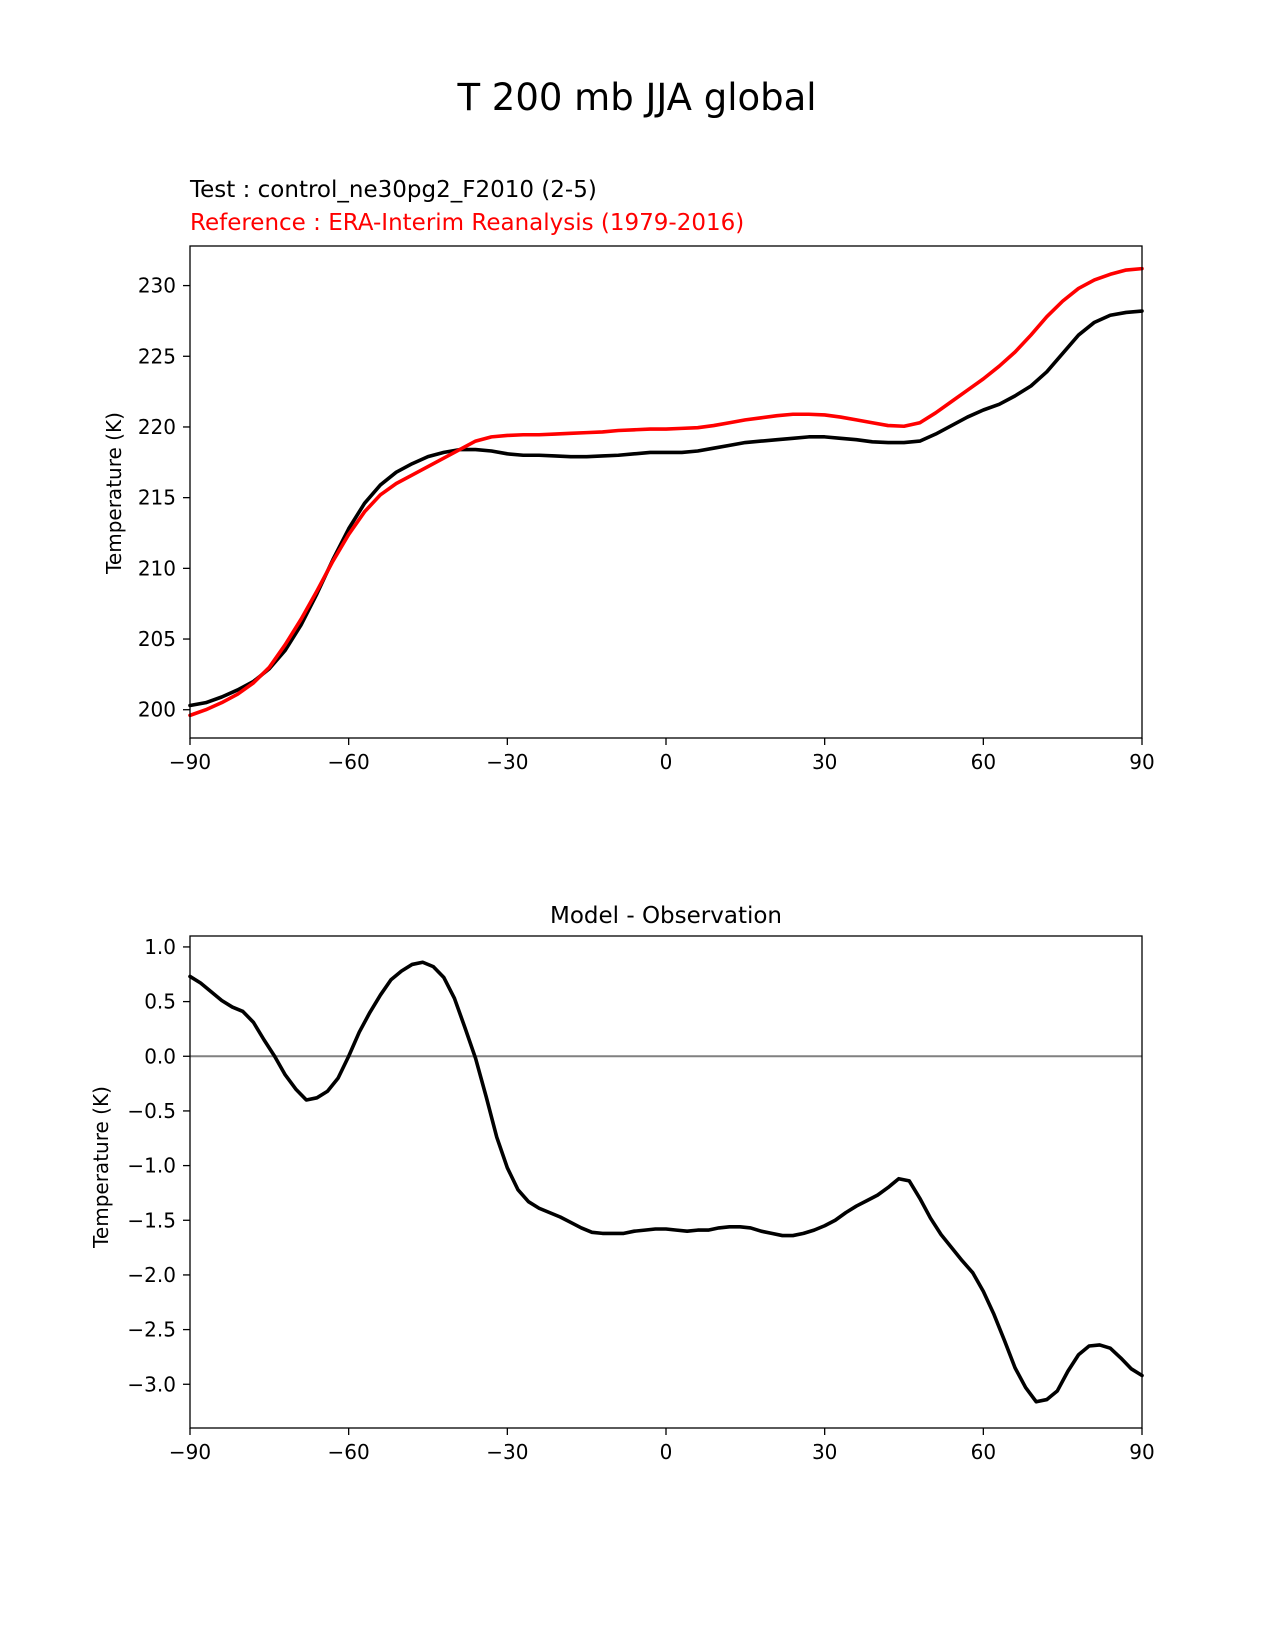 Image resolution: width=1275 pixels, height=1650 pixels. Describe the element at coordinates (636, 97) in the screenshot. I see `figure-title: T 200 mb JJA global` at that location.